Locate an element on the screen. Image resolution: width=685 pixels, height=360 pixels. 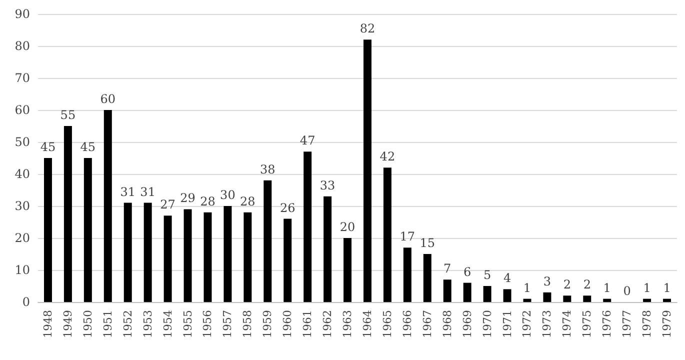
x-tick-label: 1956 is located at coordinates (207, 324).